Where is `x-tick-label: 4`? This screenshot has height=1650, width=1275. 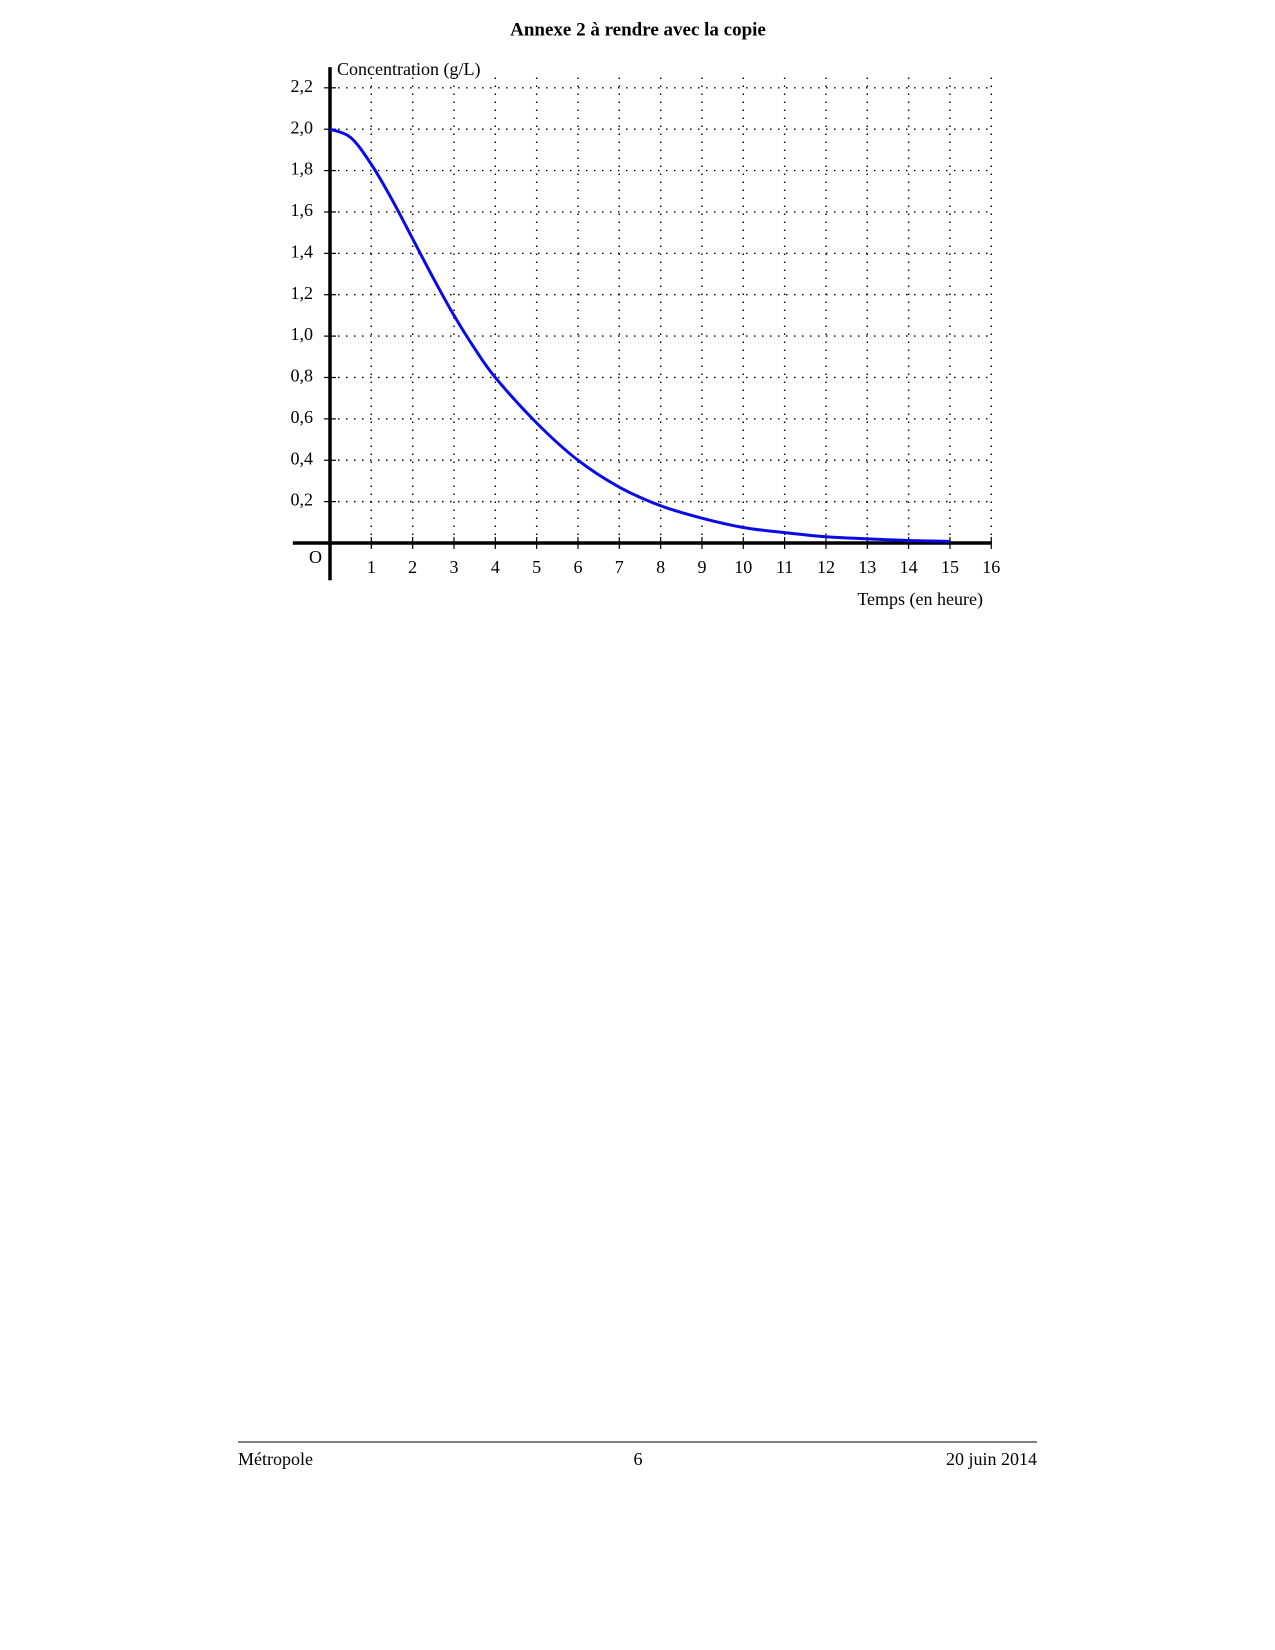
x-tick-label: 4 is located at coordinates (495, 567).